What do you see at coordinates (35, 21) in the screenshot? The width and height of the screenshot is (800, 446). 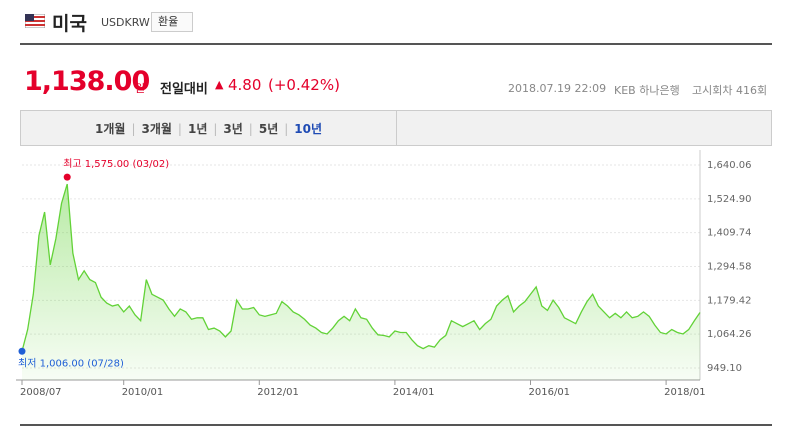 I see `flag-icon` at bounding box center [35, 21].